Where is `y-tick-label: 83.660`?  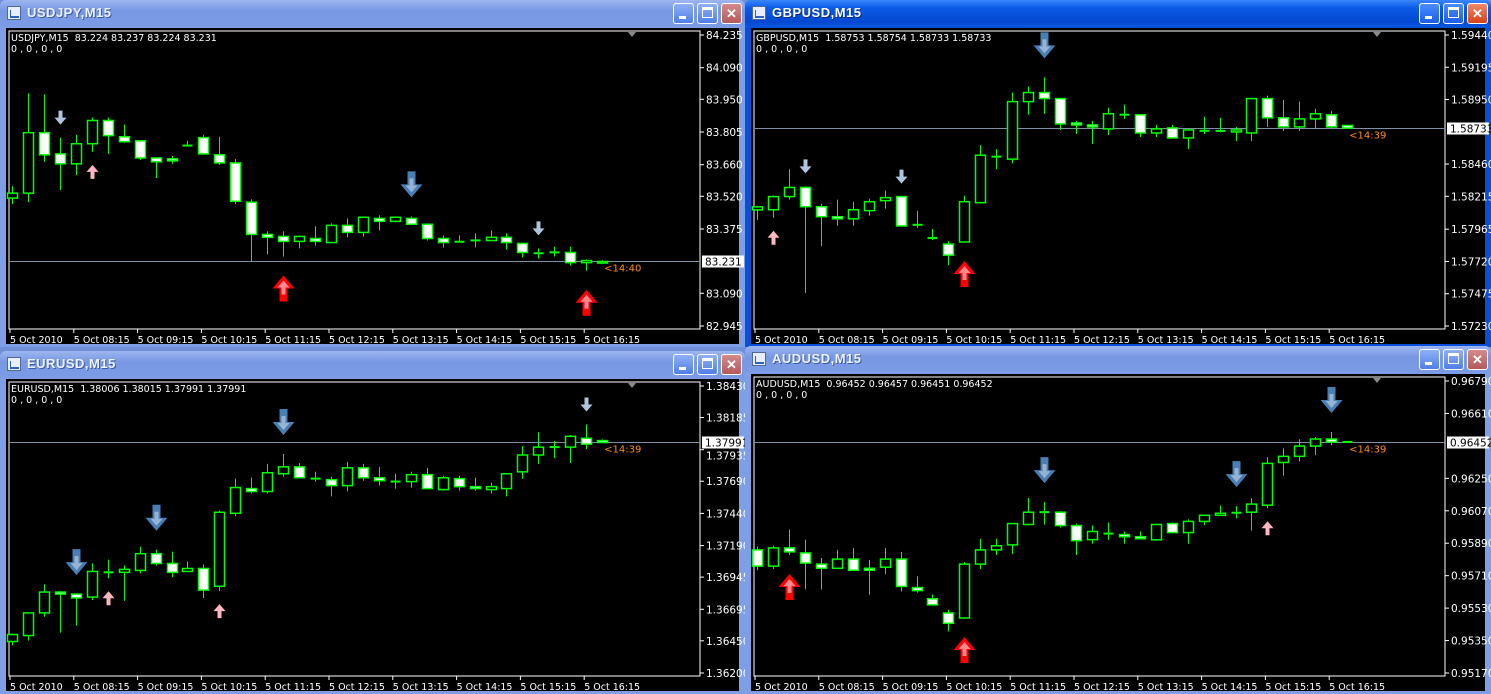 y-tick-label: 83.660 is located at coordinates (724, 166).